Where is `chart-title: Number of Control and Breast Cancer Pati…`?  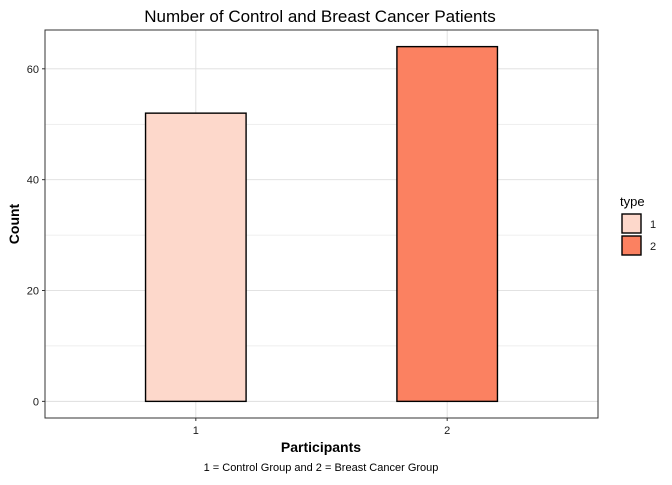 chart-title: Number of Control and Breast Cancer Pati… is located at coordinates (320, 16).